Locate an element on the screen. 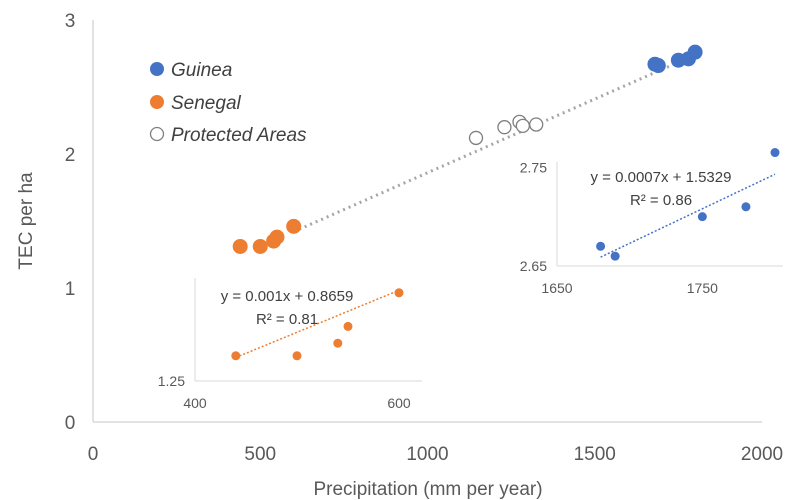 This screenshot has height=500, width=789. y-tick-label-1: 1 is located at coordinates (70, 289).